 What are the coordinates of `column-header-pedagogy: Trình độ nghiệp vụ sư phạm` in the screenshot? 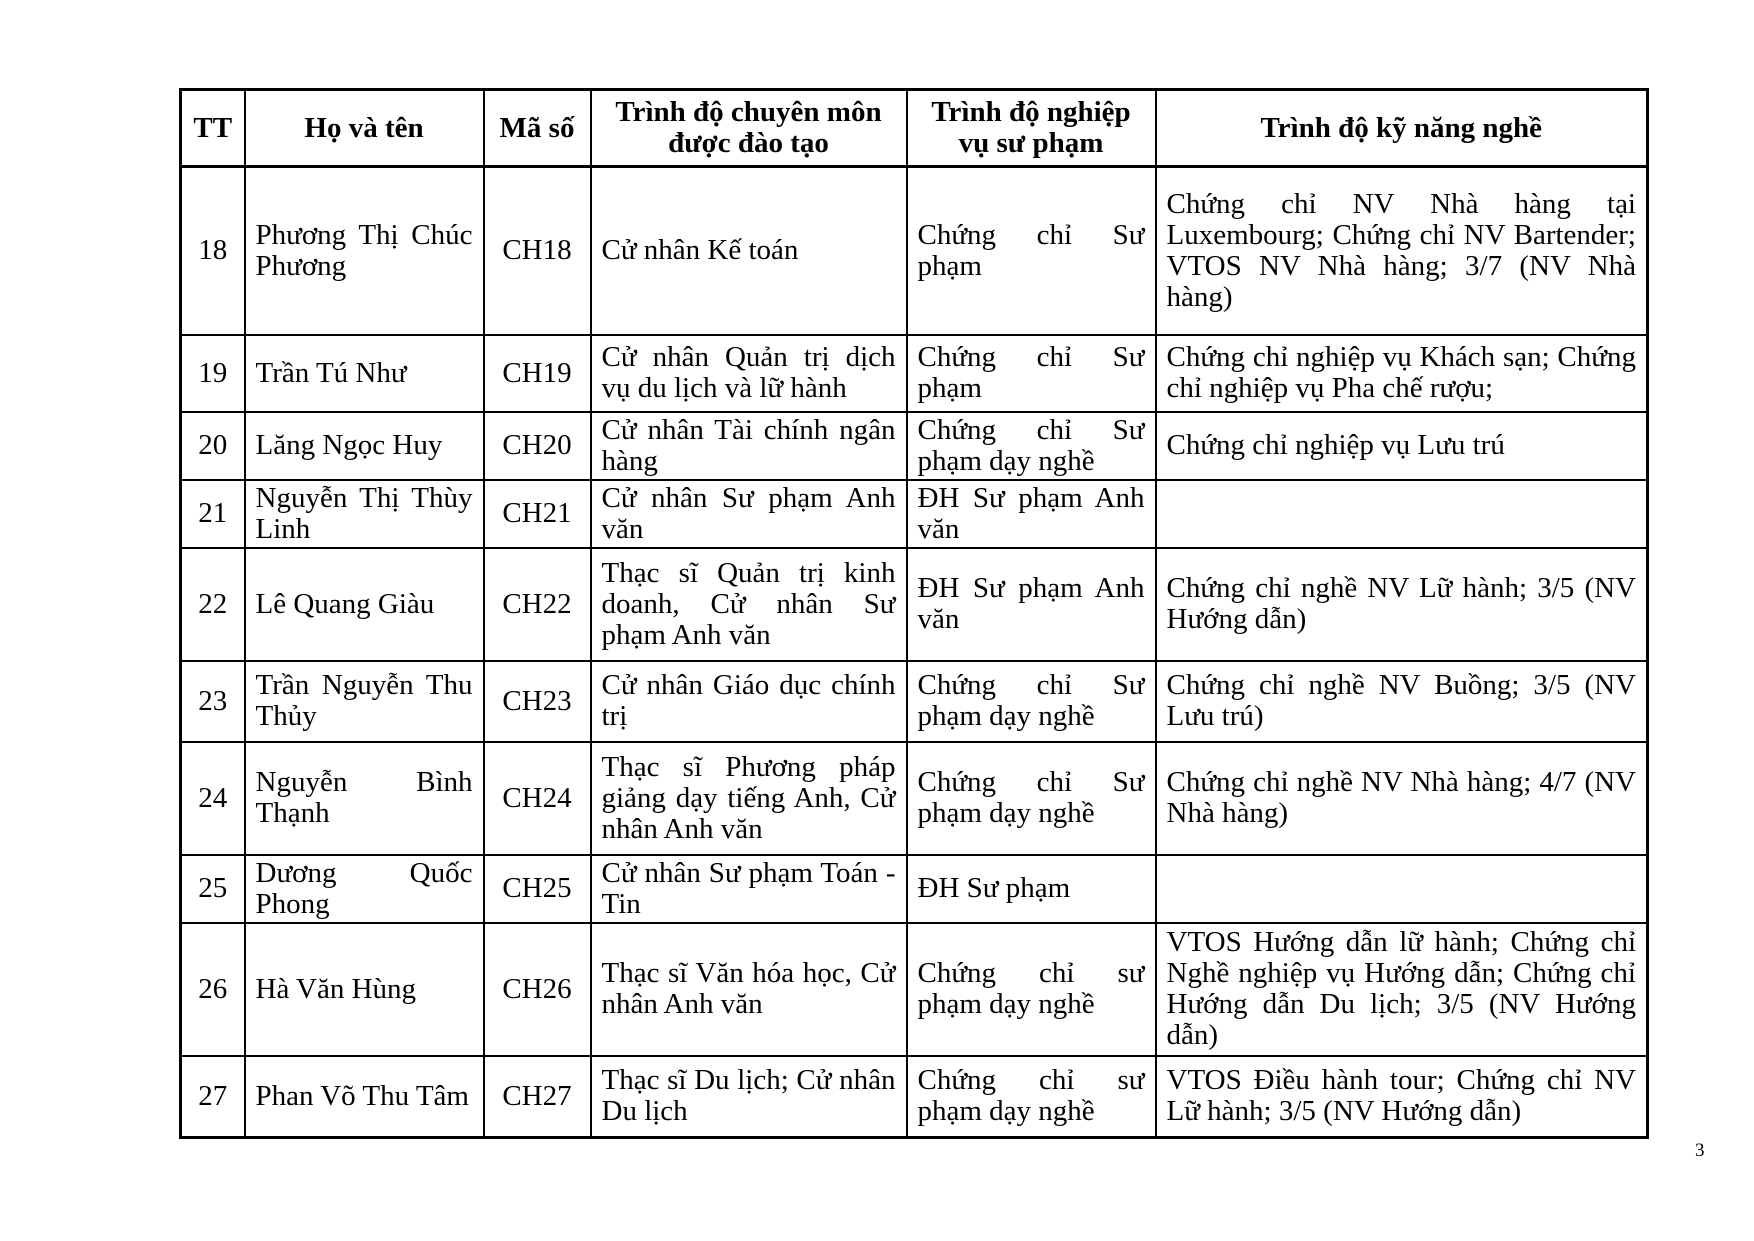 It's located at (1031, 128).